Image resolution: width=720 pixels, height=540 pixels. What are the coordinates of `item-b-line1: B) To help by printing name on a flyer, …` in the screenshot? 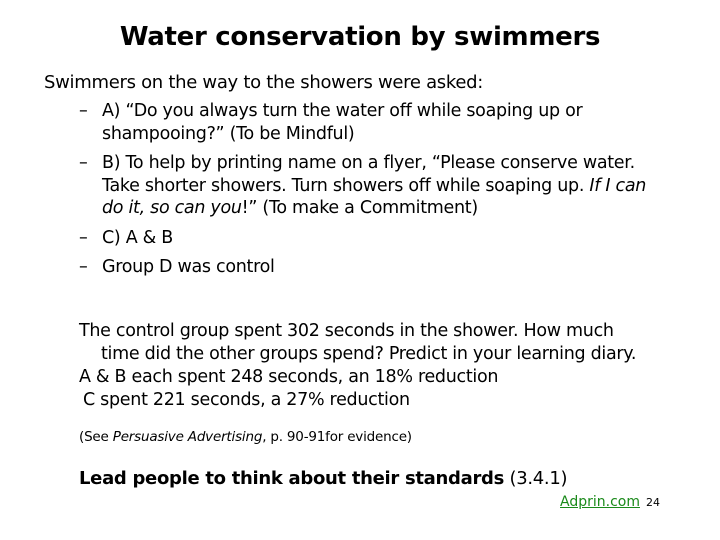 It's located at (368, 163).